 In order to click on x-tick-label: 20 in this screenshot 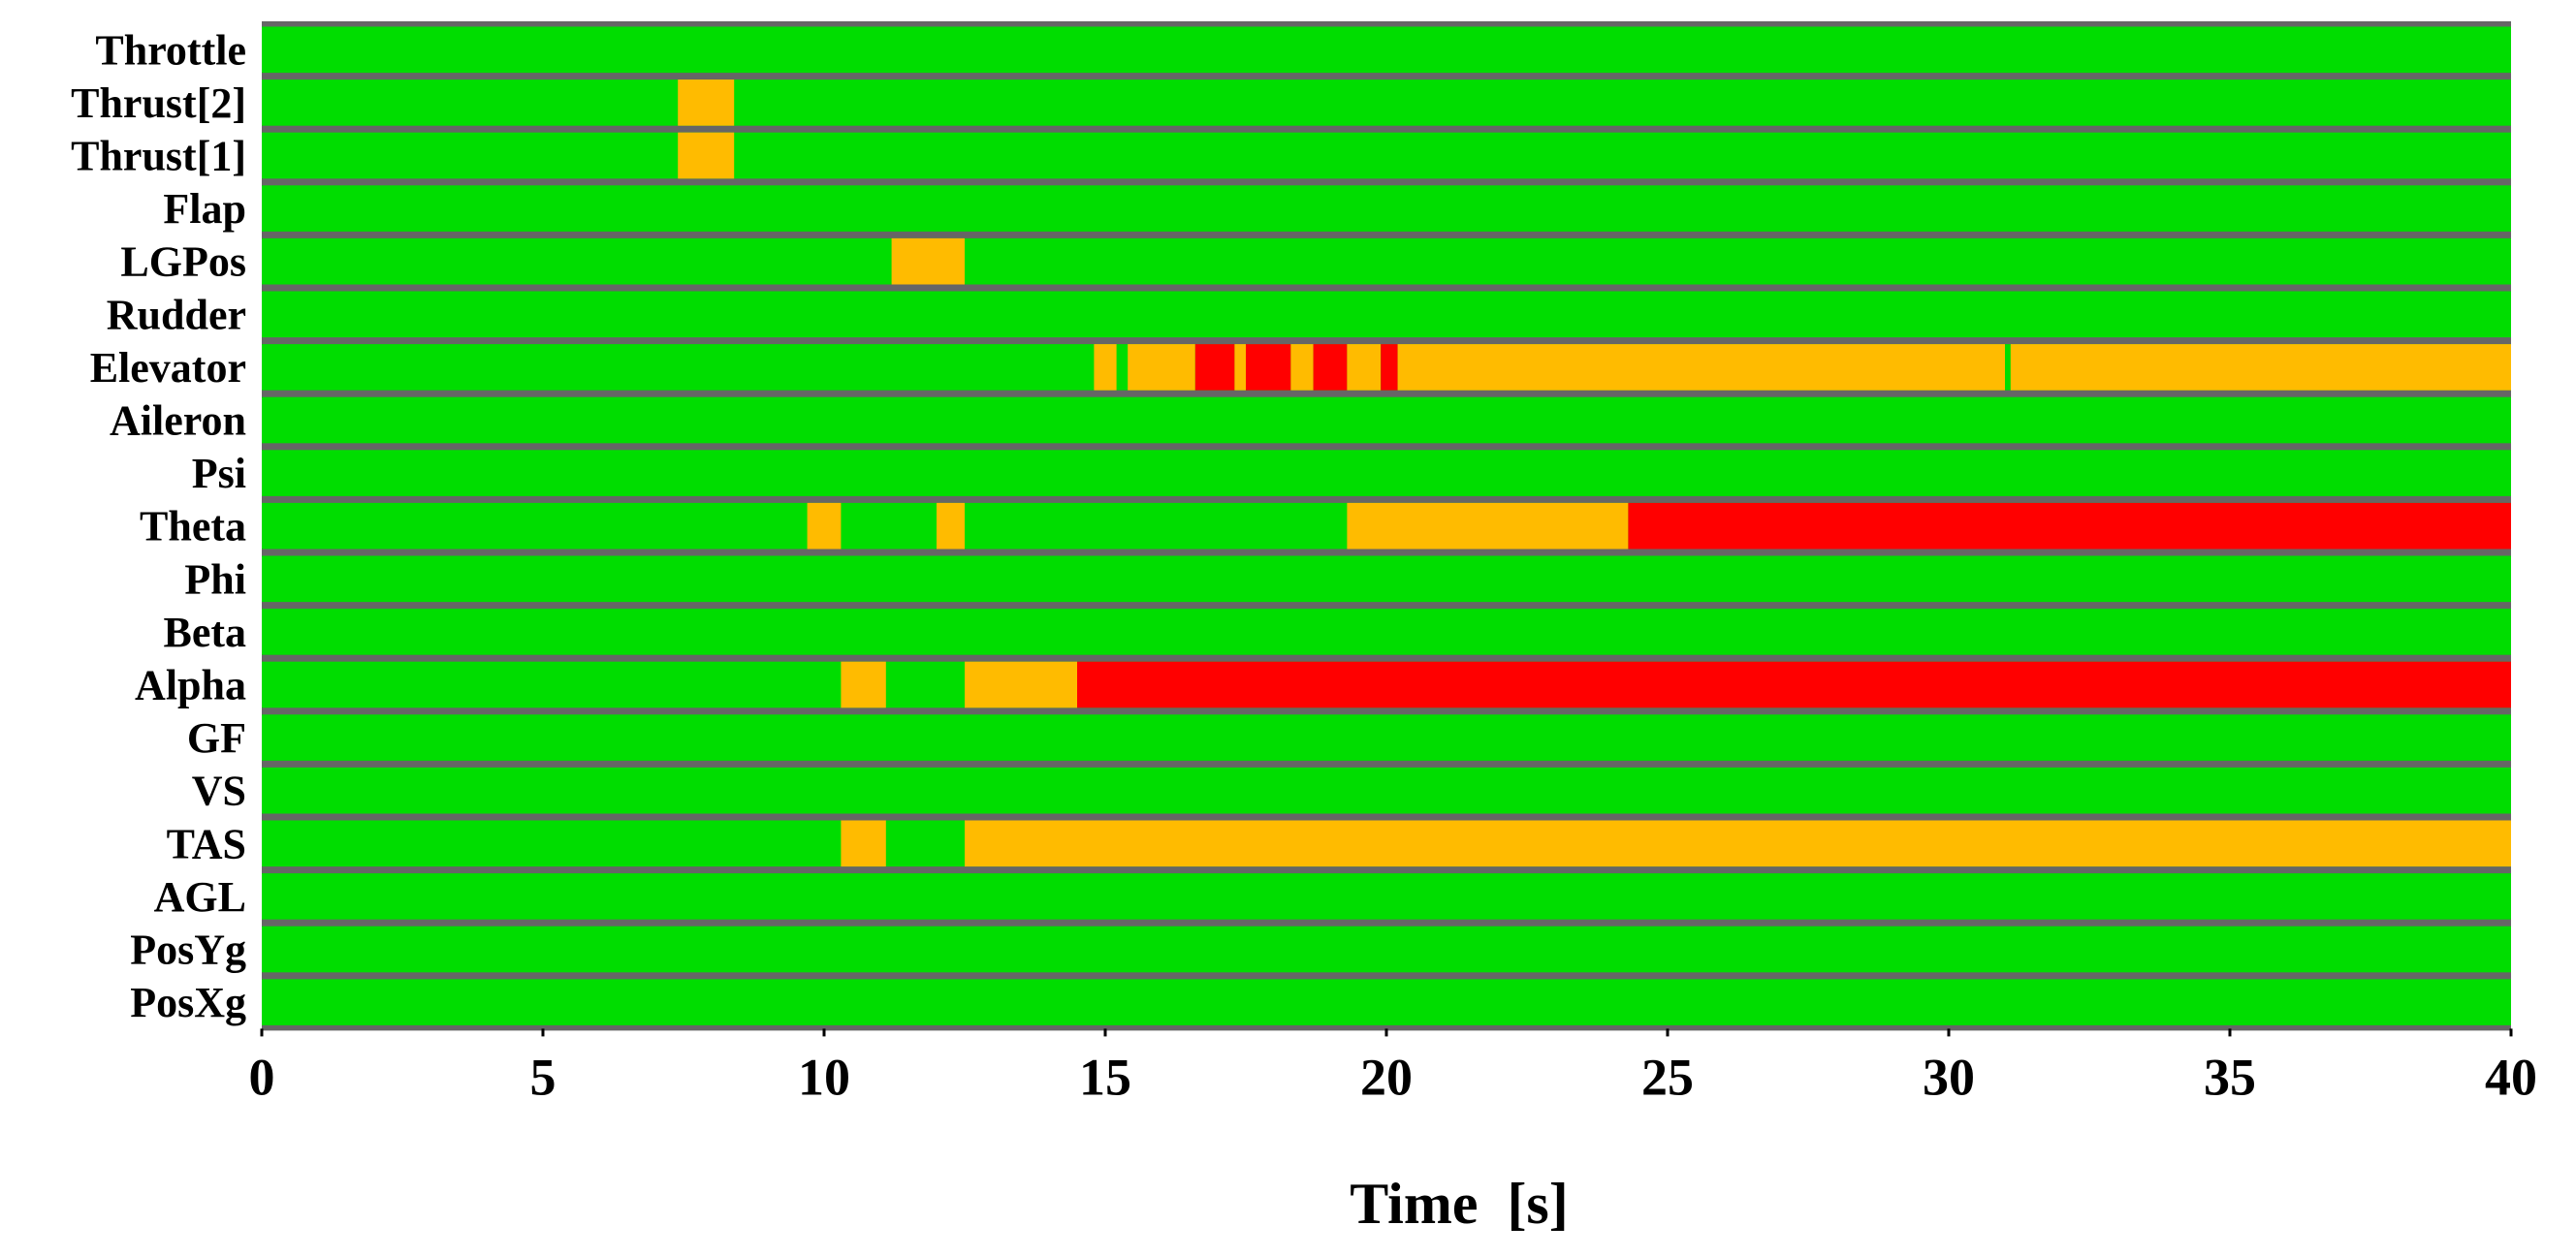, I will do `click(1386, 1077)`.